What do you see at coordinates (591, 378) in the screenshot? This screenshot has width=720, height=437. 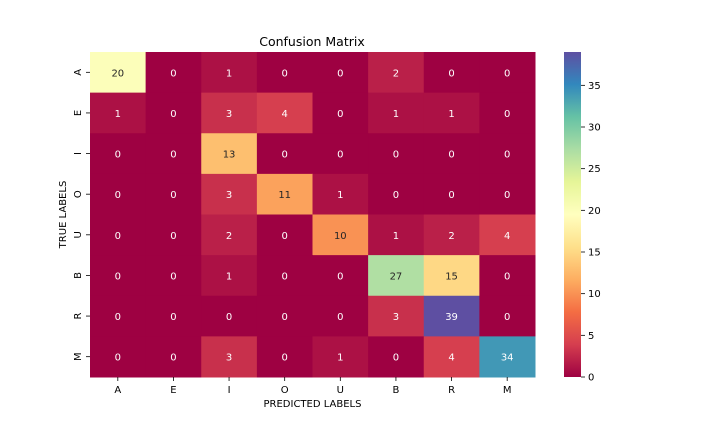 I see `colorbar-tick-label: 0` at bounding box center [591, 378].